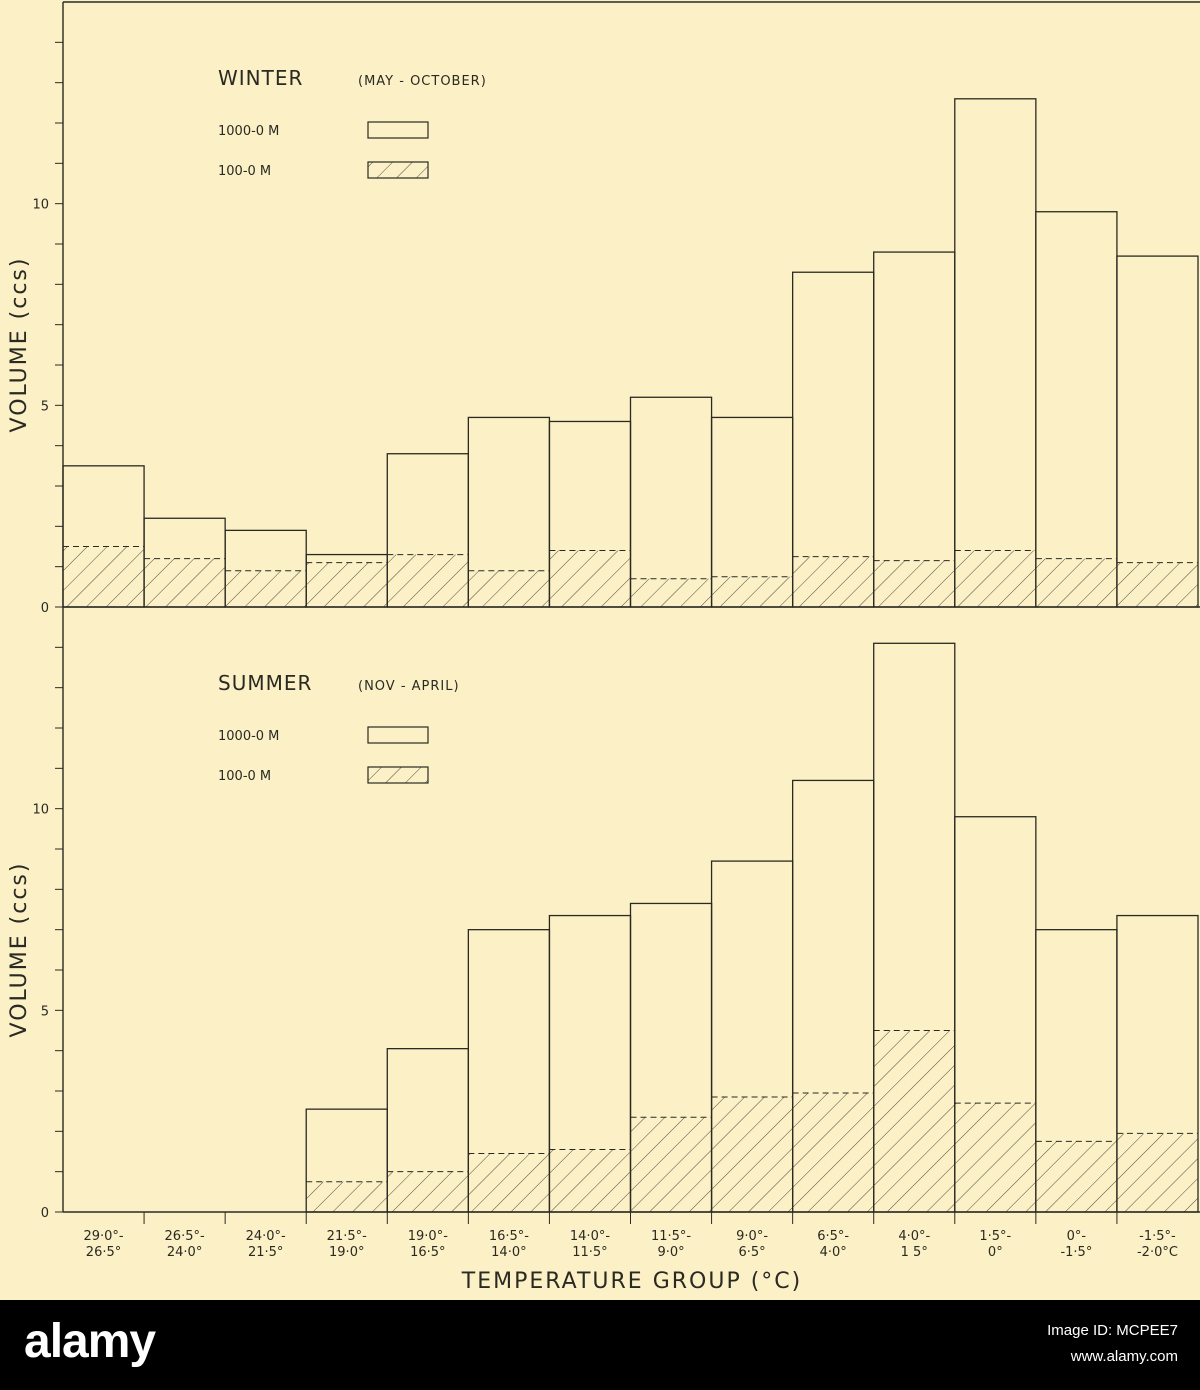  What do you see at coordinates (1112, 1344) in the screenshot?
I see `watermark-id: Image ID: MCPEE7 www.alamy.com` at bounding box center [1112, 1344].